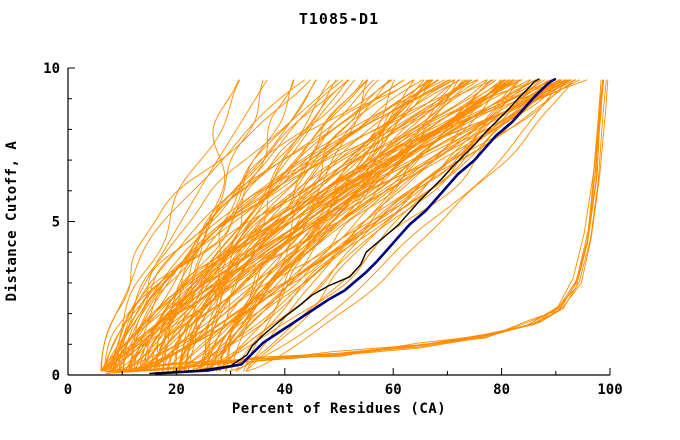  I want to click on x-tick-label: 100, so click(609, 390).